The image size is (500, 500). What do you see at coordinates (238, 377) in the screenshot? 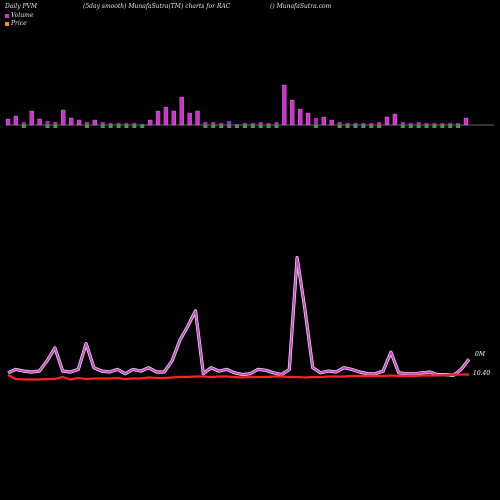
I see `price-line` at bounding box center [238, 377].